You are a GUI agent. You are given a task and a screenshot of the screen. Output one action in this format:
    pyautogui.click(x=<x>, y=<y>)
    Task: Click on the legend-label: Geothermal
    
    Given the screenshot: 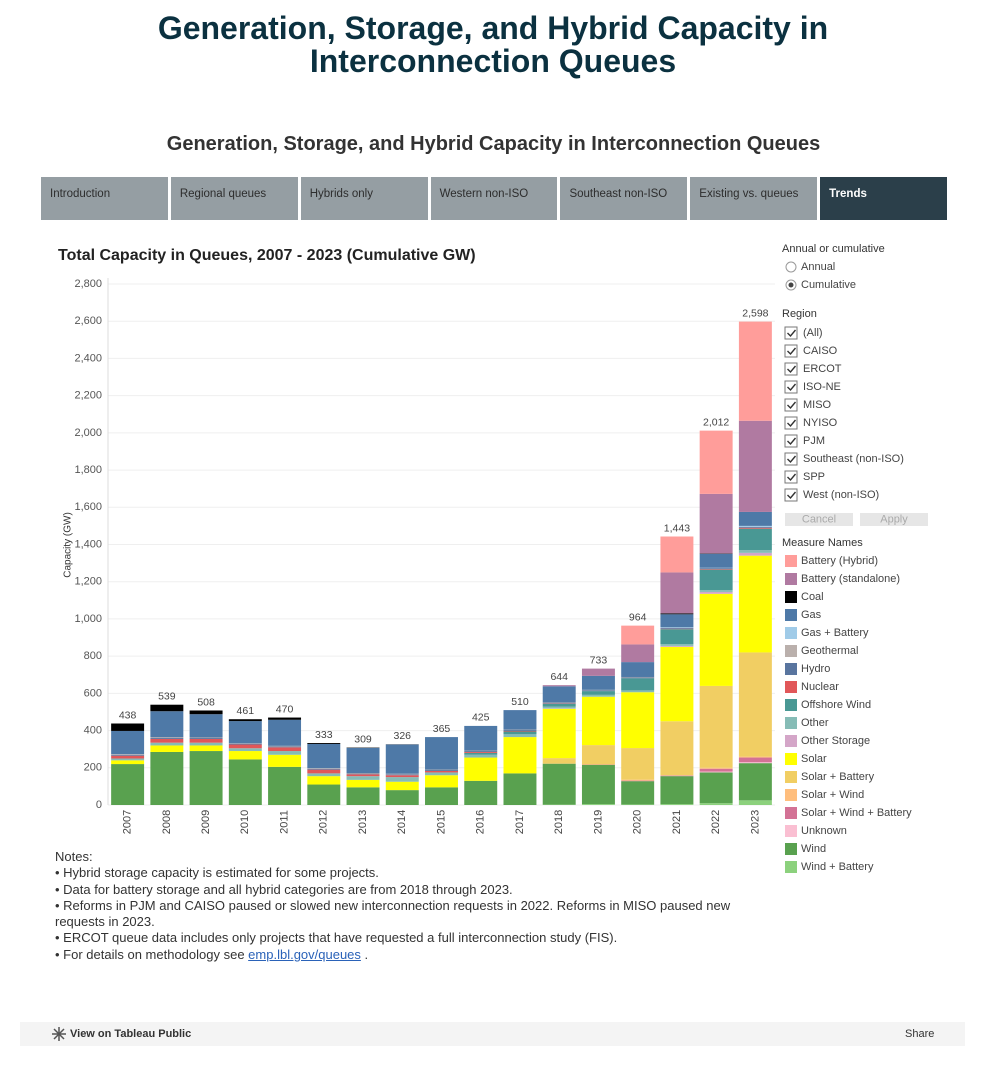 What is the action you would take?
    pyautogui.click(x=829, y=651)
    